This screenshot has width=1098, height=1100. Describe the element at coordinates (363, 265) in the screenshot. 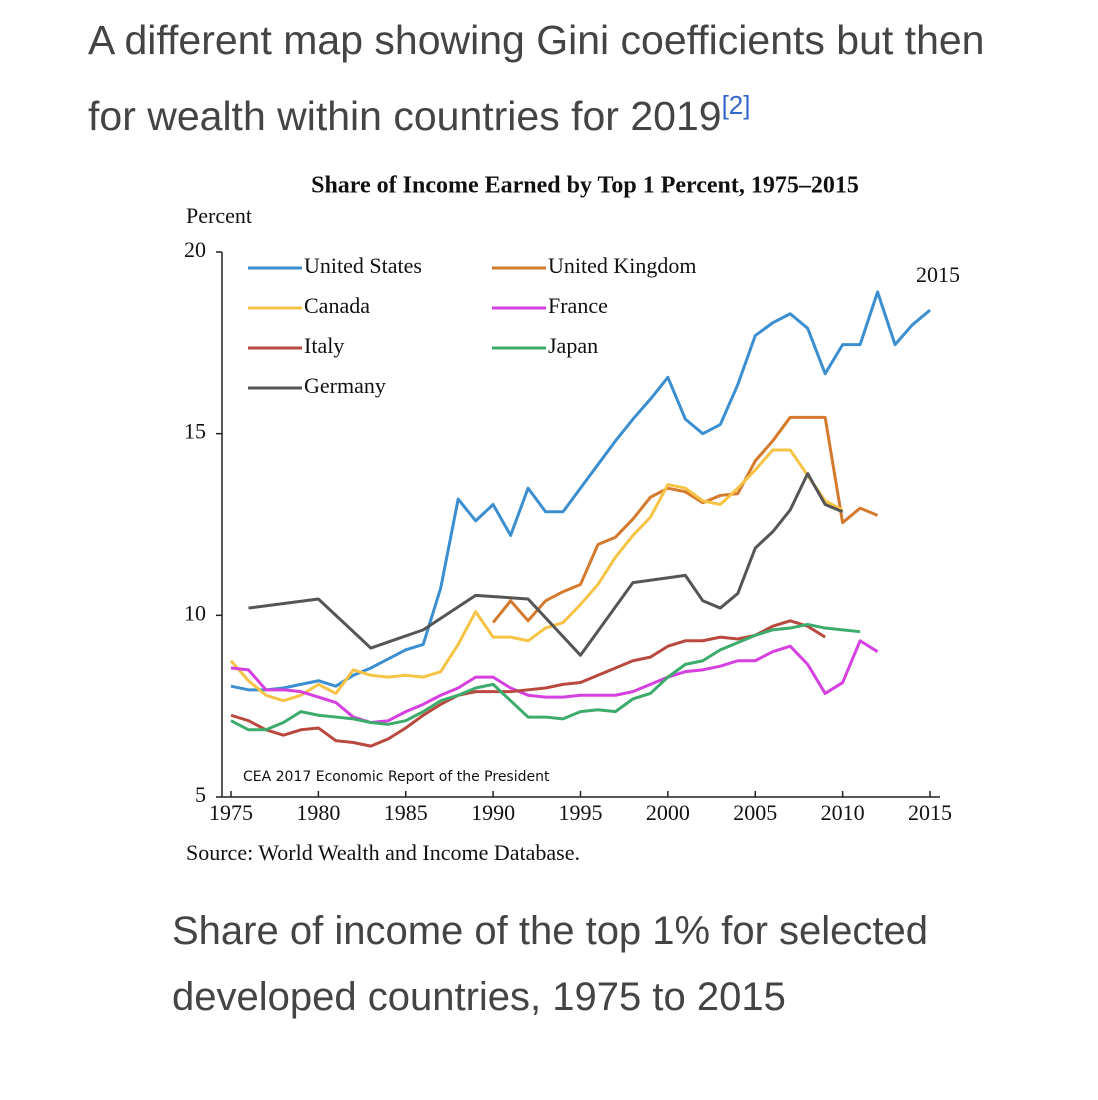

I see `legend-label: United States` at that location.